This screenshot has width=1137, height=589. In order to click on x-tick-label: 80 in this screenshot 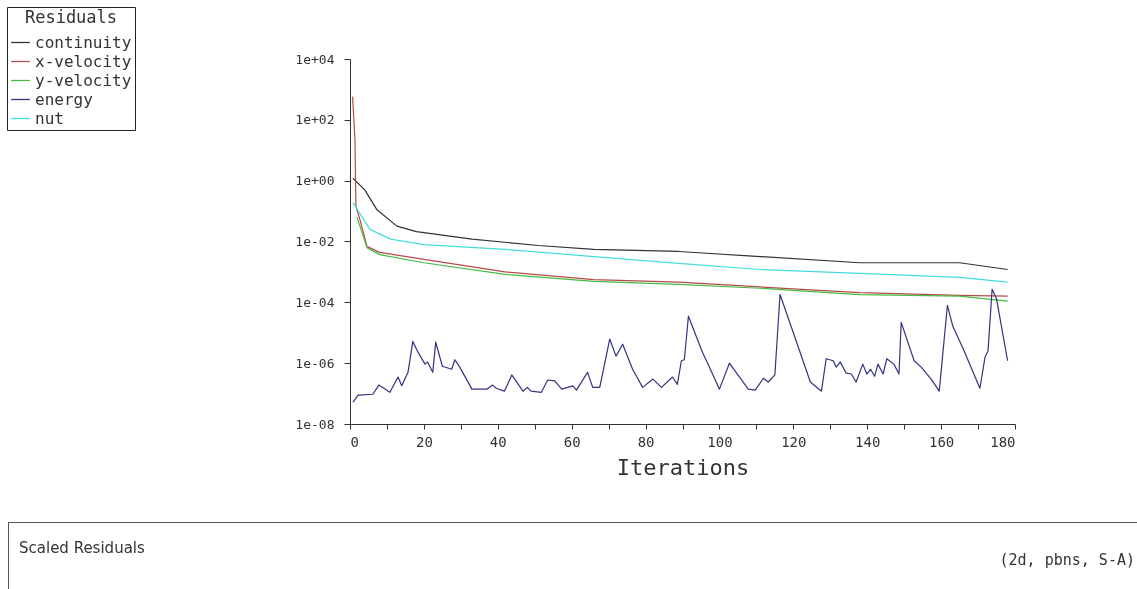, I will do `click(646, 441)`.